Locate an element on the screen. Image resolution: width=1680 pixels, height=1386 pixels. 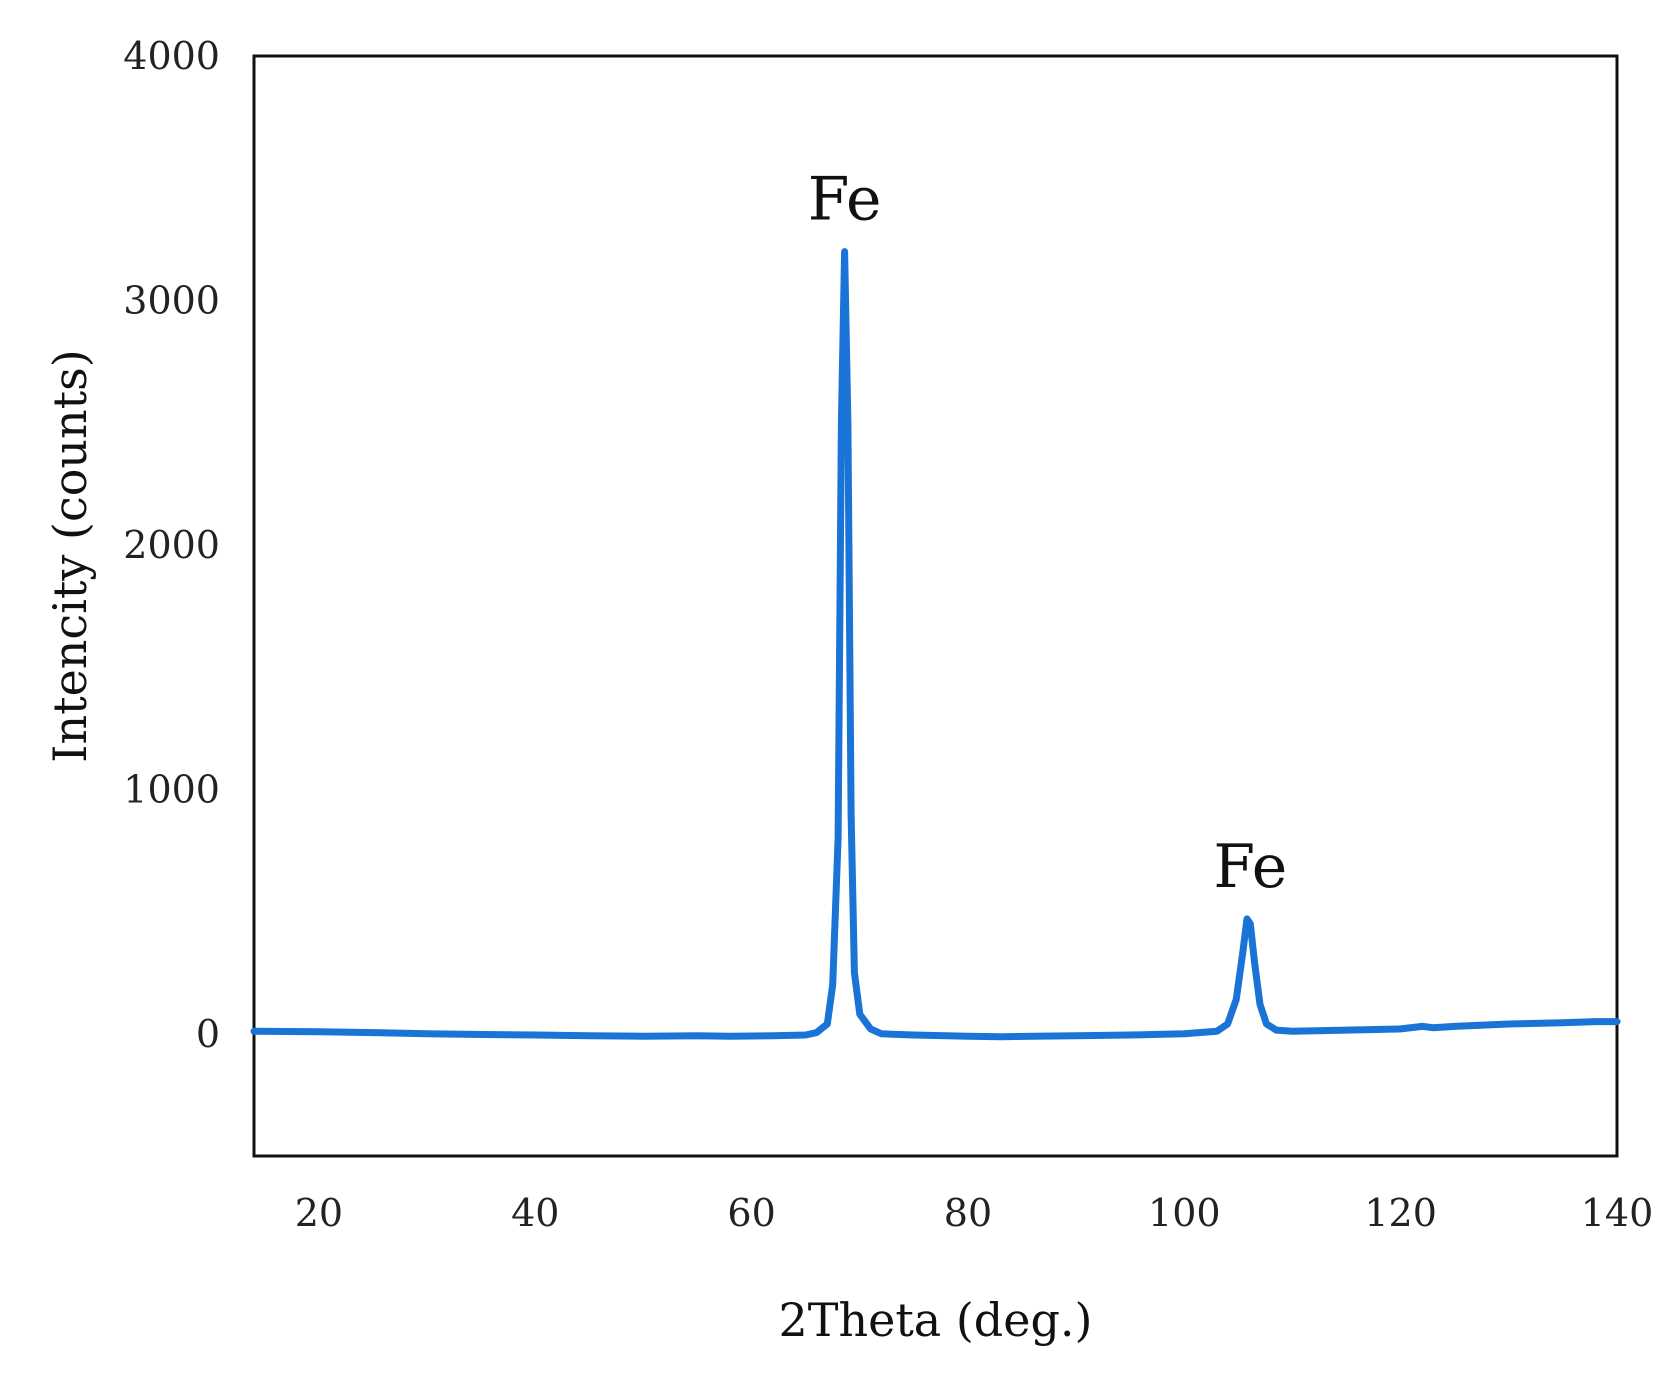
x-tick-label: 140 is located at coordinates (1617, 1213).